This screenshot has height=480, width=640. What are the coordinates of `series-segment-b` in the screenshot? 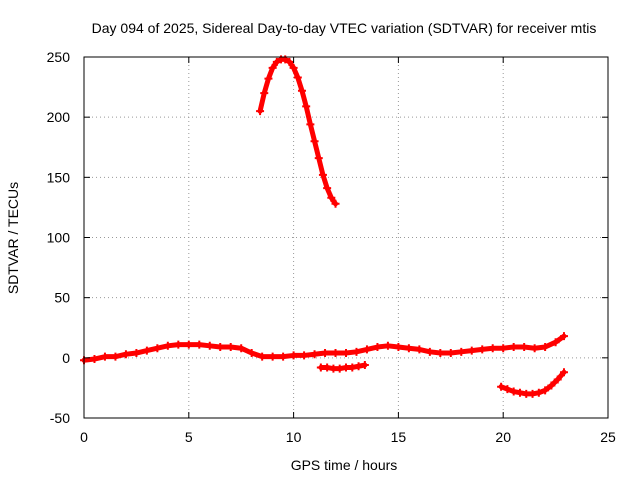 It's located at (532, 383).